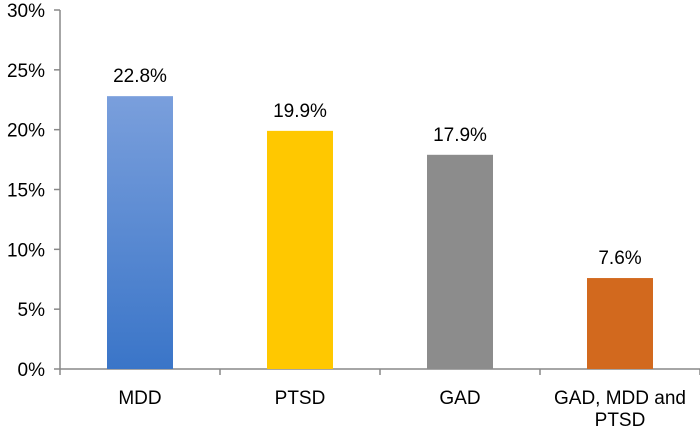  Describe the element at coordinates (300, 111) in the screenshot. I see `data-label: 19.9%` at that location.